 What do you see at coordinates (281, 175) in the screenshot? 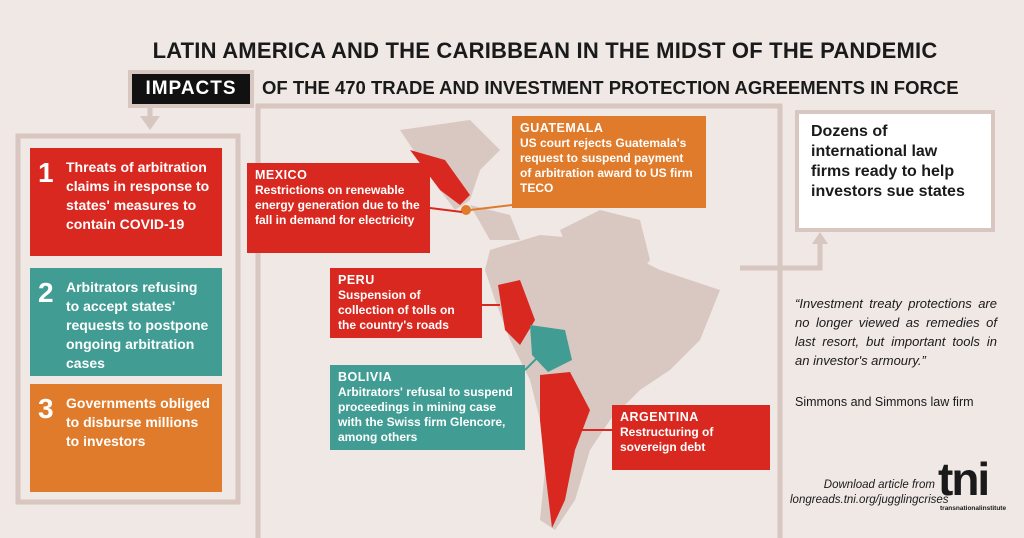
I see `case-country: MEXICO` at bounding box center [281, 175].